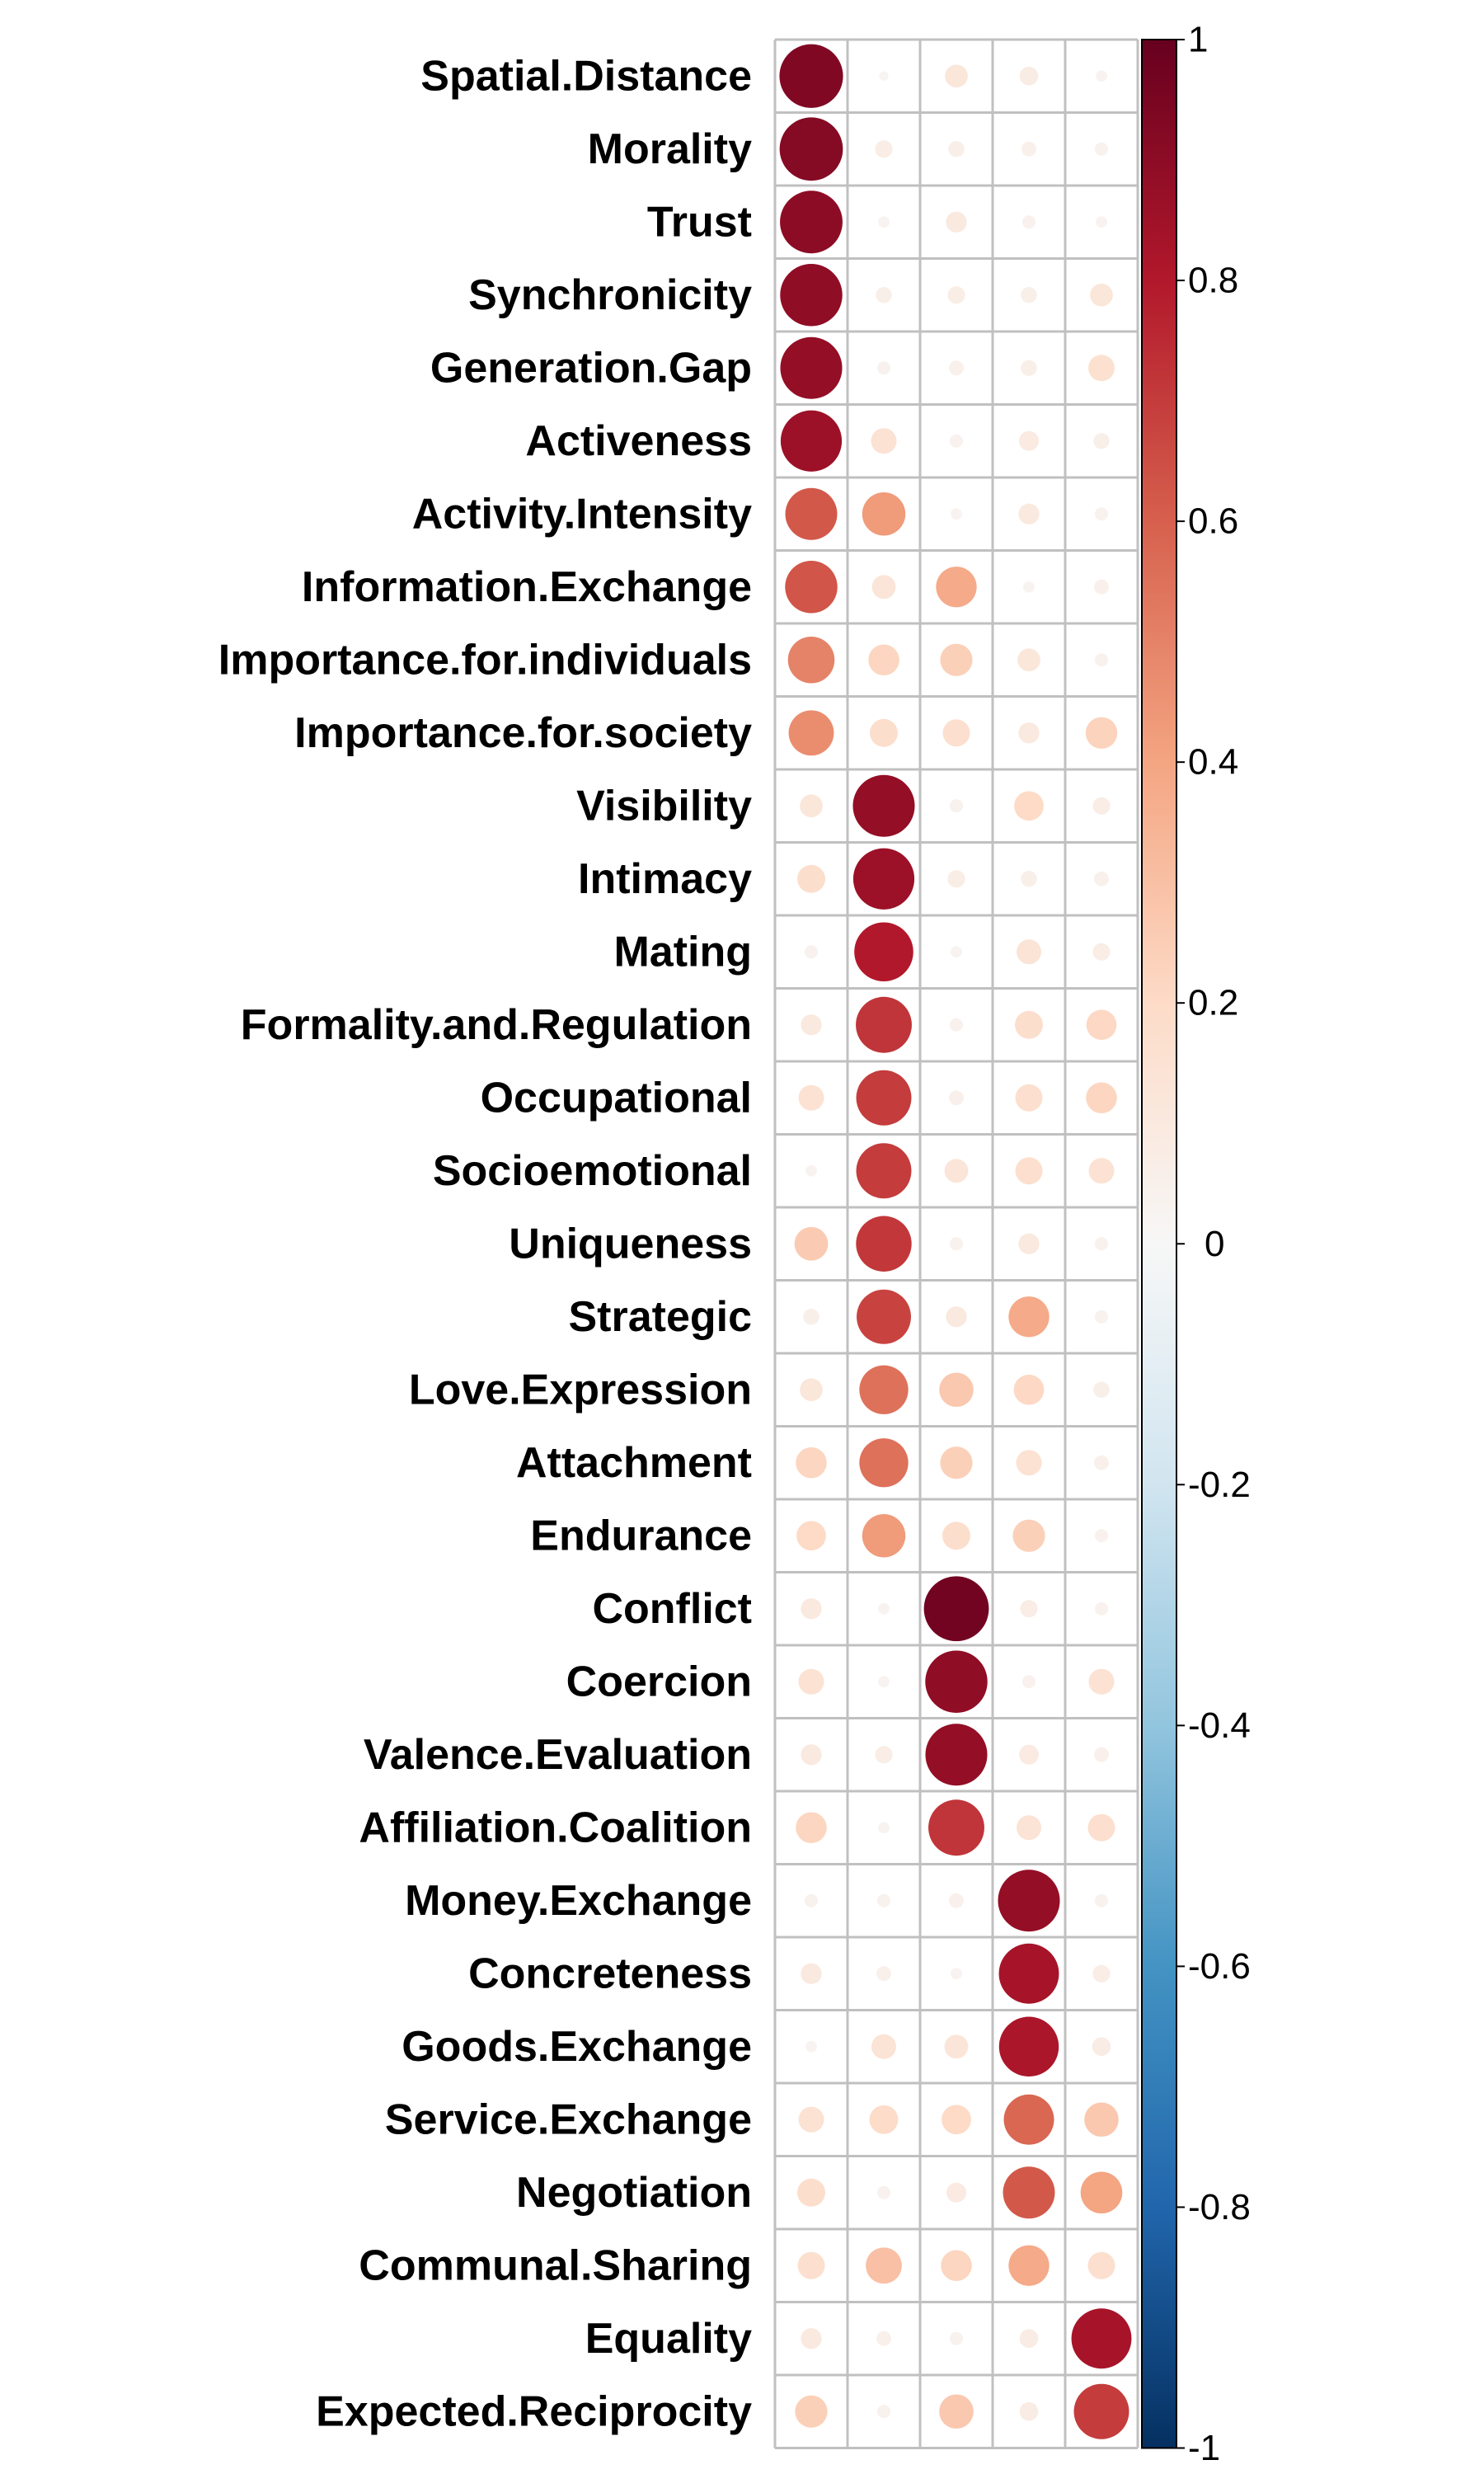  What do you see at coordinates (659, 1681) in the screenshot?
I see `row-label: Coercion` at bounding box center [659, 1681].